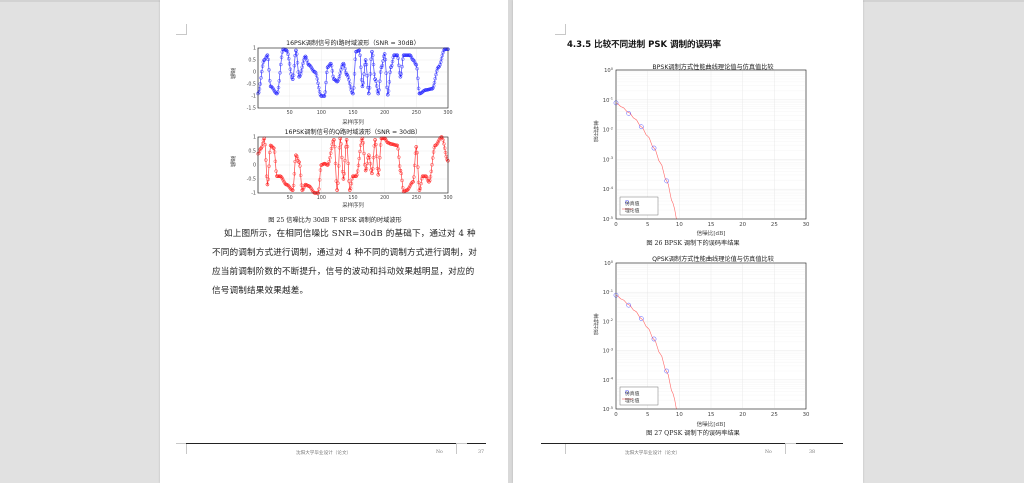 This screenshot has width=1024, height=483. Describe the element at coordinates (713, 259) in the screenshot. I see `chart-qpsk-title: QPSK调制方式性能曲线理论值与仿真值比较` at that location.